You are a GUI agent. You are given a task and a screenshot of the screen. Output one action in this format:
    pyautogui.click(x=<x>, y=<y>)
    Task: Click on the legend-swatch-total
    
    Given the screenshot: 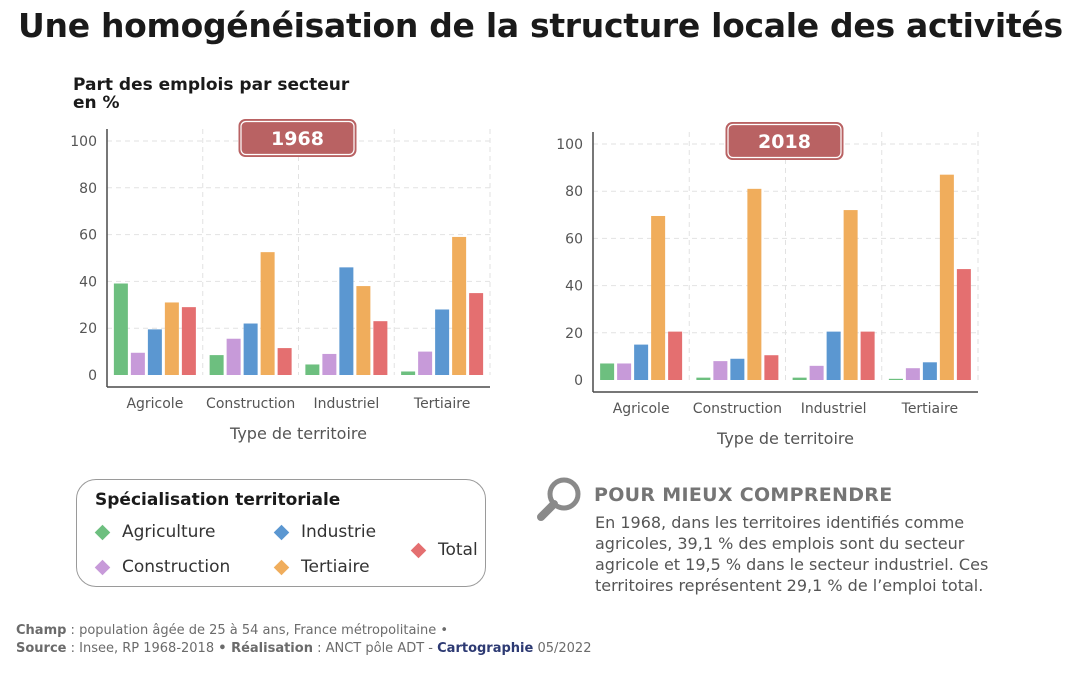 What is the action you would take?
    pyautogui.click(x=418, y=550)
    